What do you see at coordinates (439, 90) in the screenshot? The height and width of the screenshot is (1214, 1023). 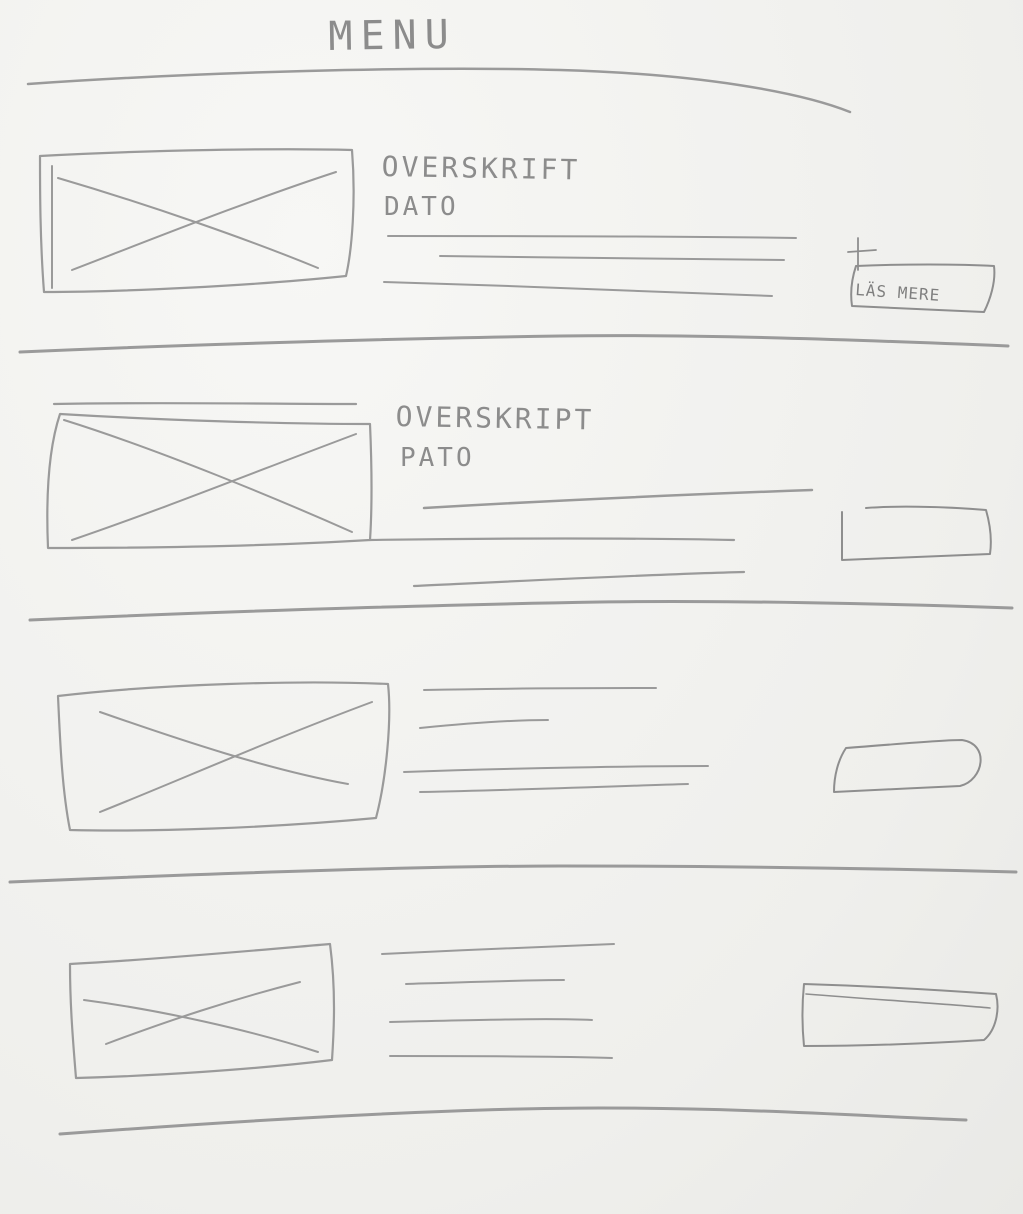 I see `header-divider` at bounding box center [439, 90].